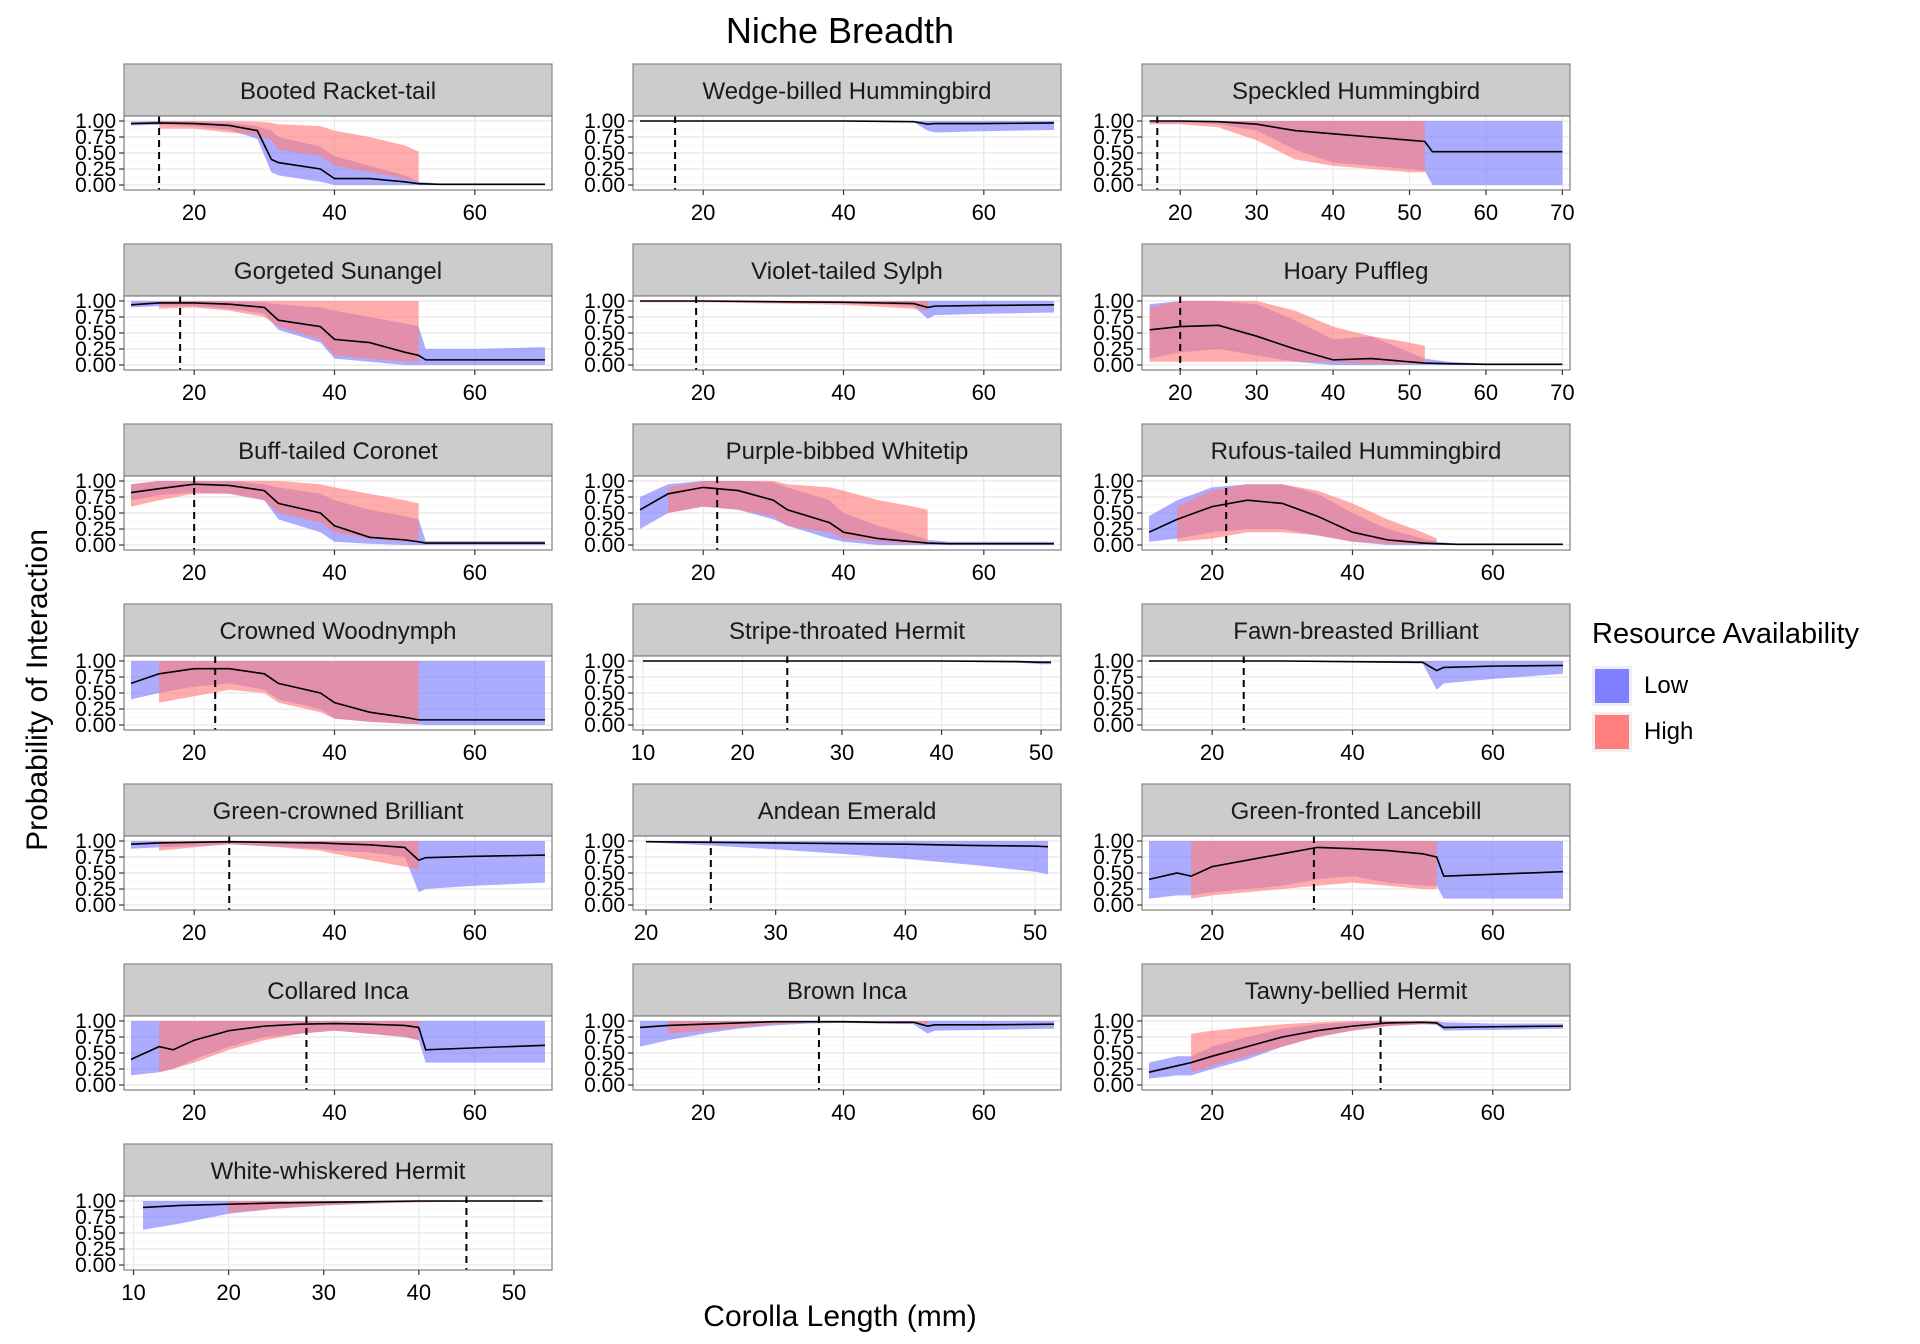 The width and height of the screenshot is (1920, 1344). What do you see at coordinates (338, 91) in the screenshot?
I see `facet-strip-label: Booted Racket-tail` at bounding box center [338, 91].